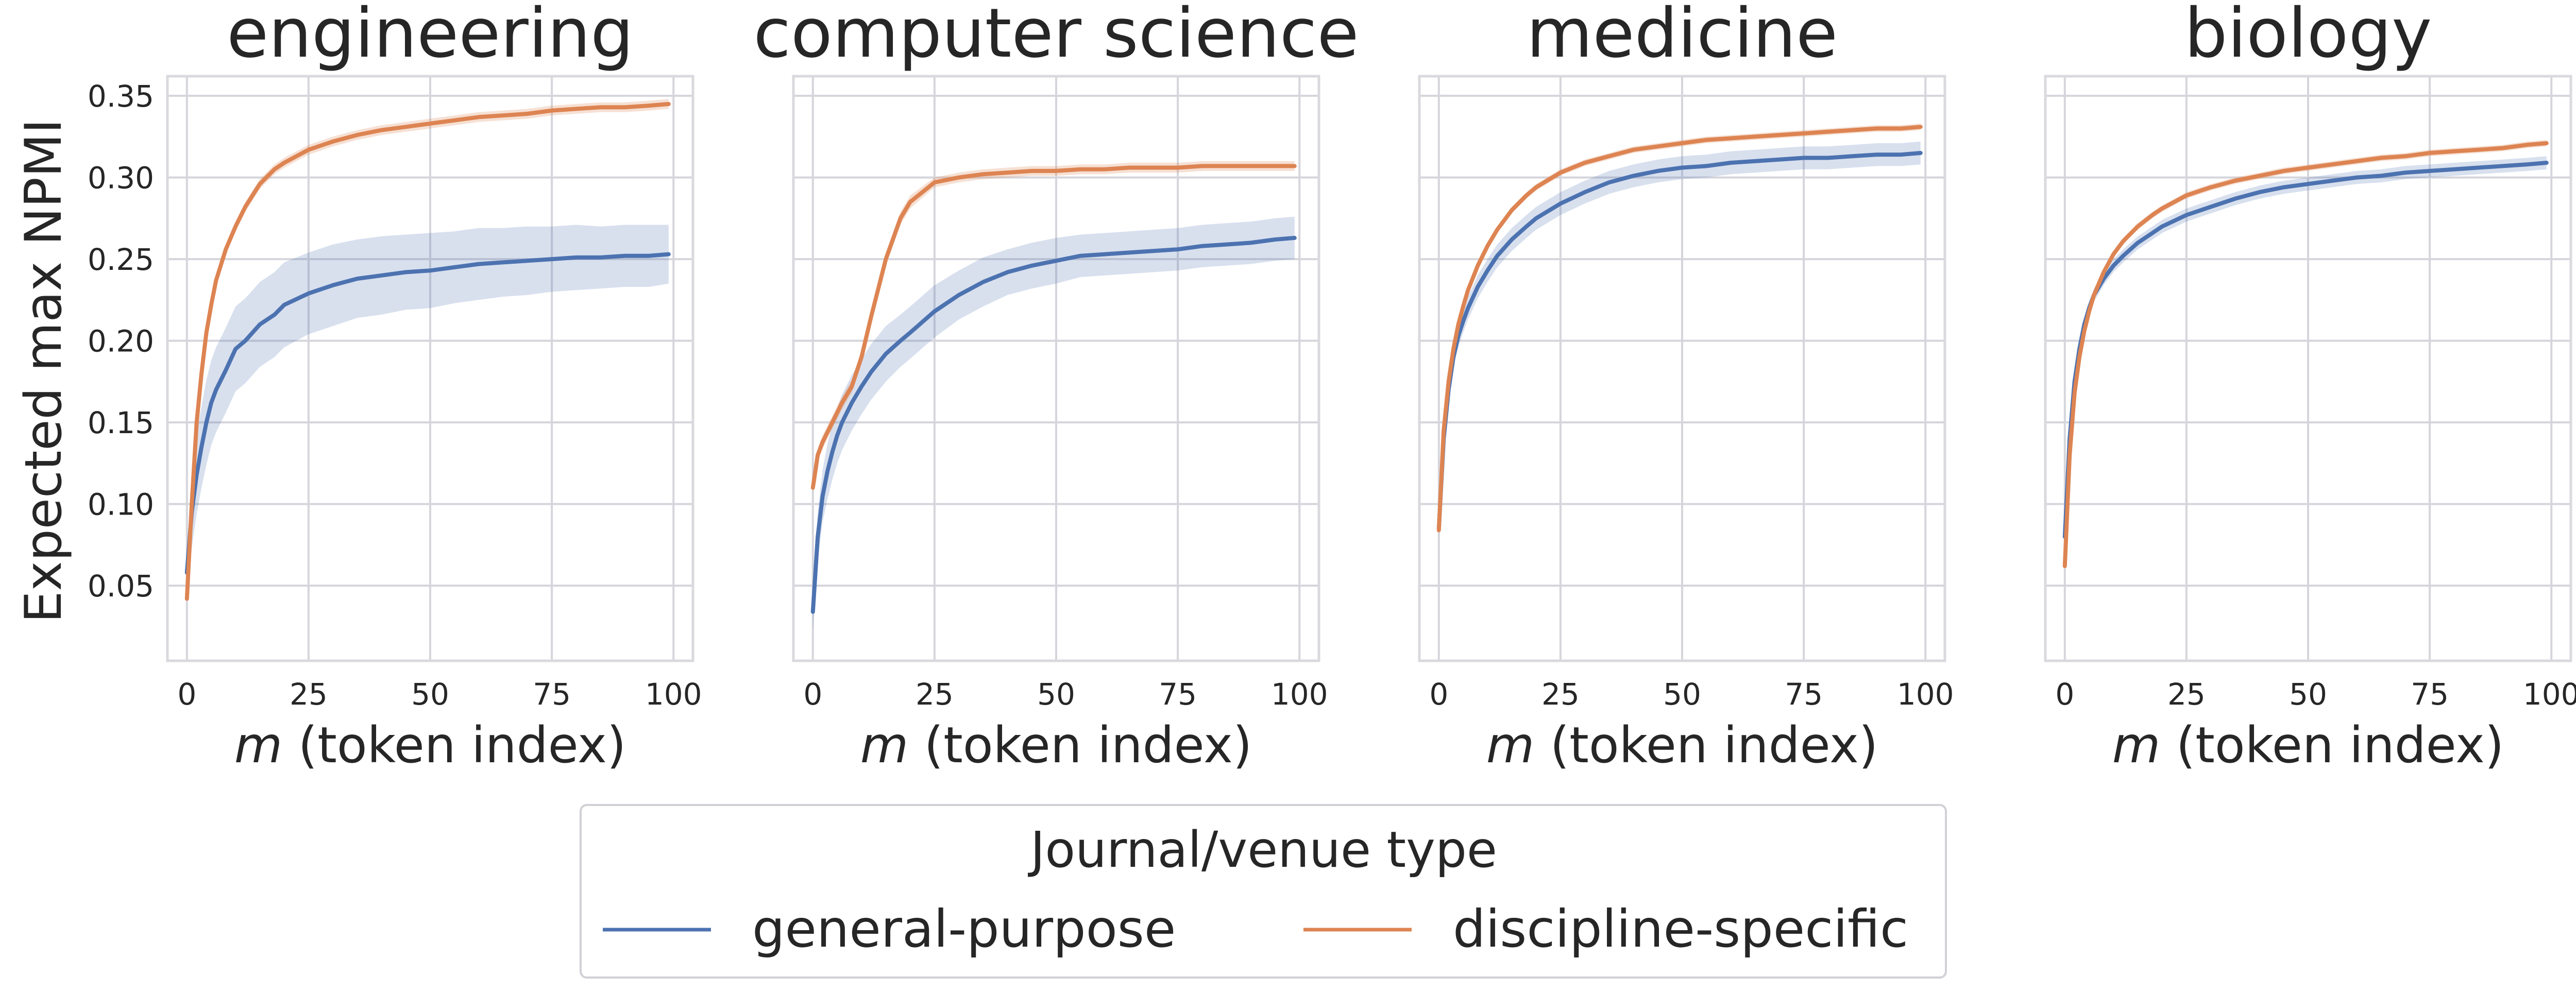  I want to click on legend-label-general: general-purpose, so click(964, 929).